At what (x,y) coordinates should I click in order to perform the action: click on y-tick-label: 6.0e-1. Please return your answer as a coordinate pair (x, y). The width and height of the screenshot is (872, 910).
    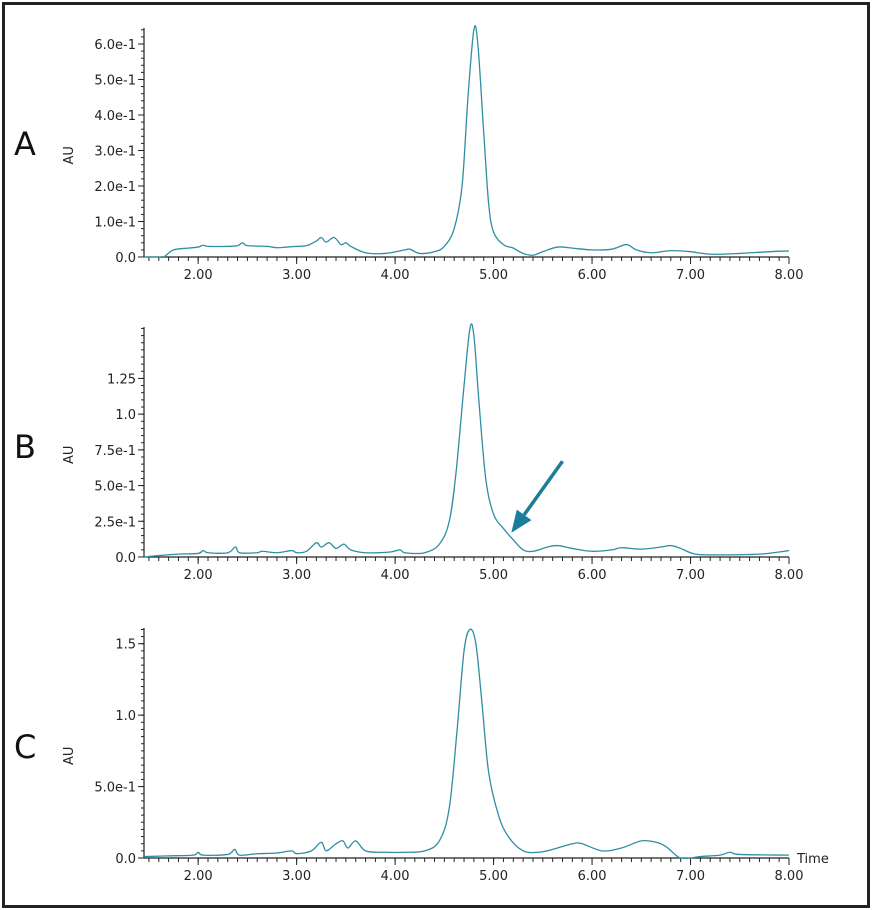
    Looking at the image, I should click on (115, 45).